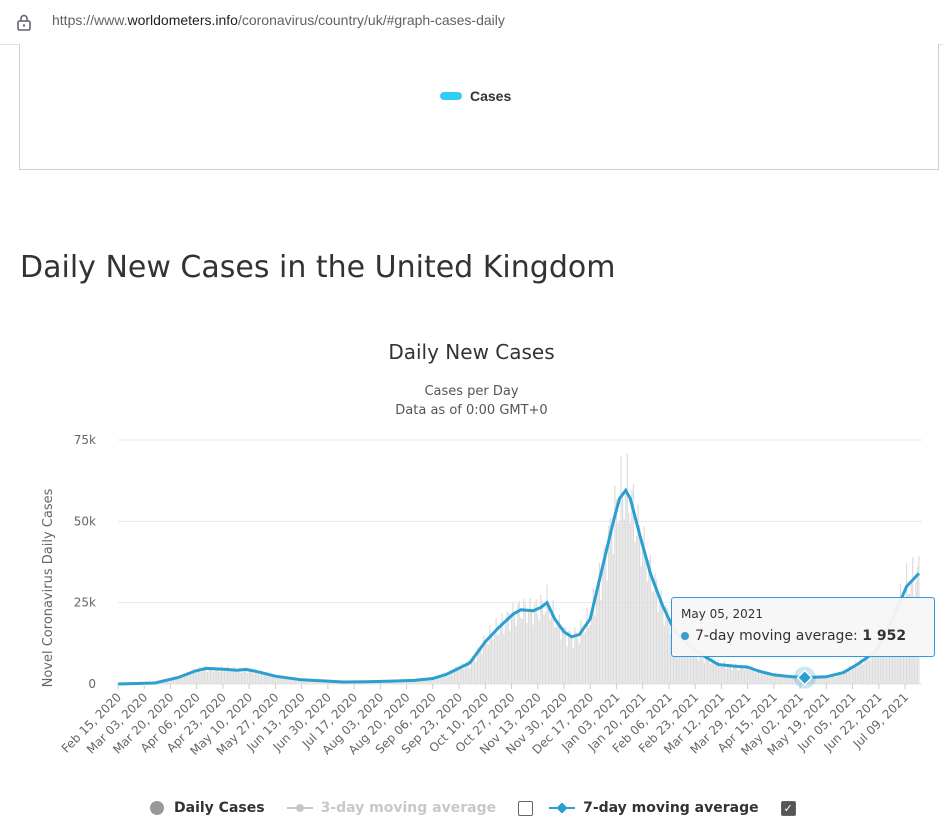  I want to click on y-tick-label: 75k, so click(85, 440).